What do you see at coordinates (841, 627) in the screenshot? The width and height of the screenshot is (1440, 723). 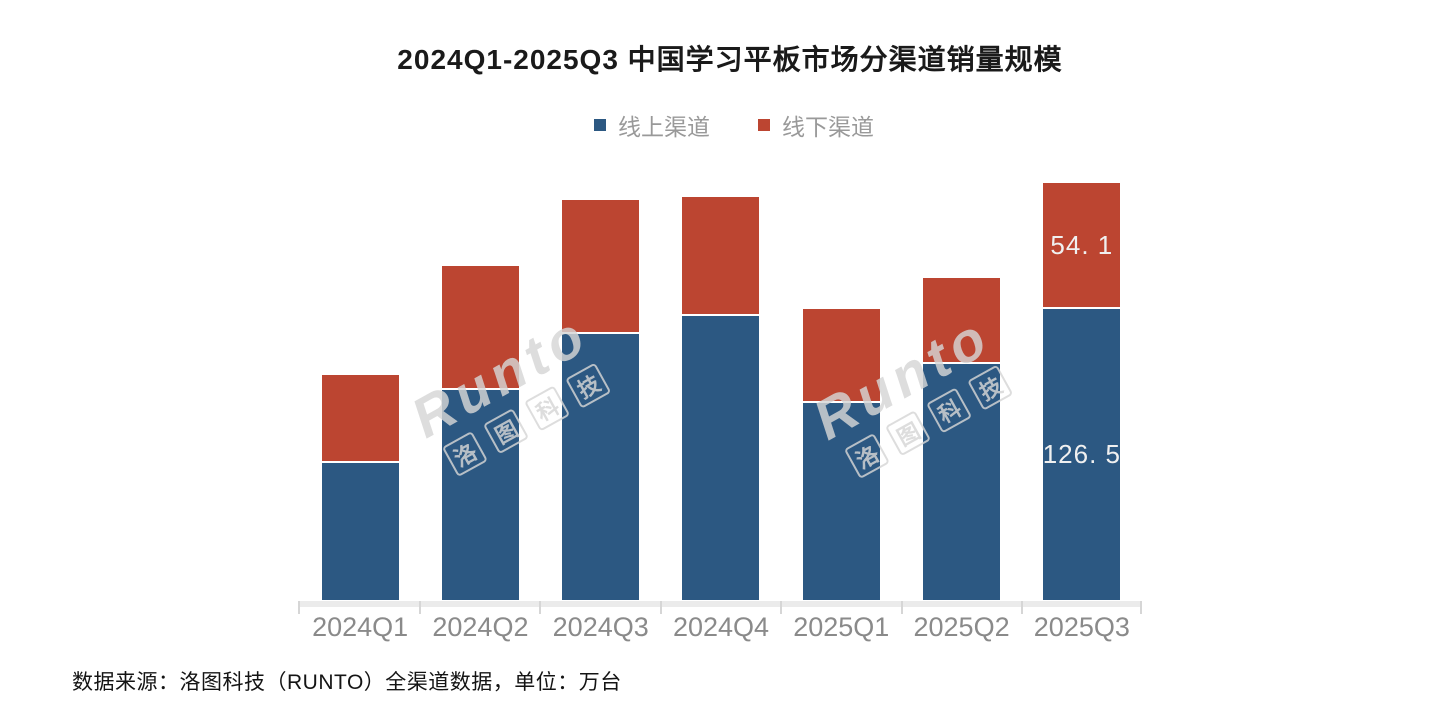 I see `x-axis-label-2025Q1: 2025Q1` at bounding box center [841, 627].